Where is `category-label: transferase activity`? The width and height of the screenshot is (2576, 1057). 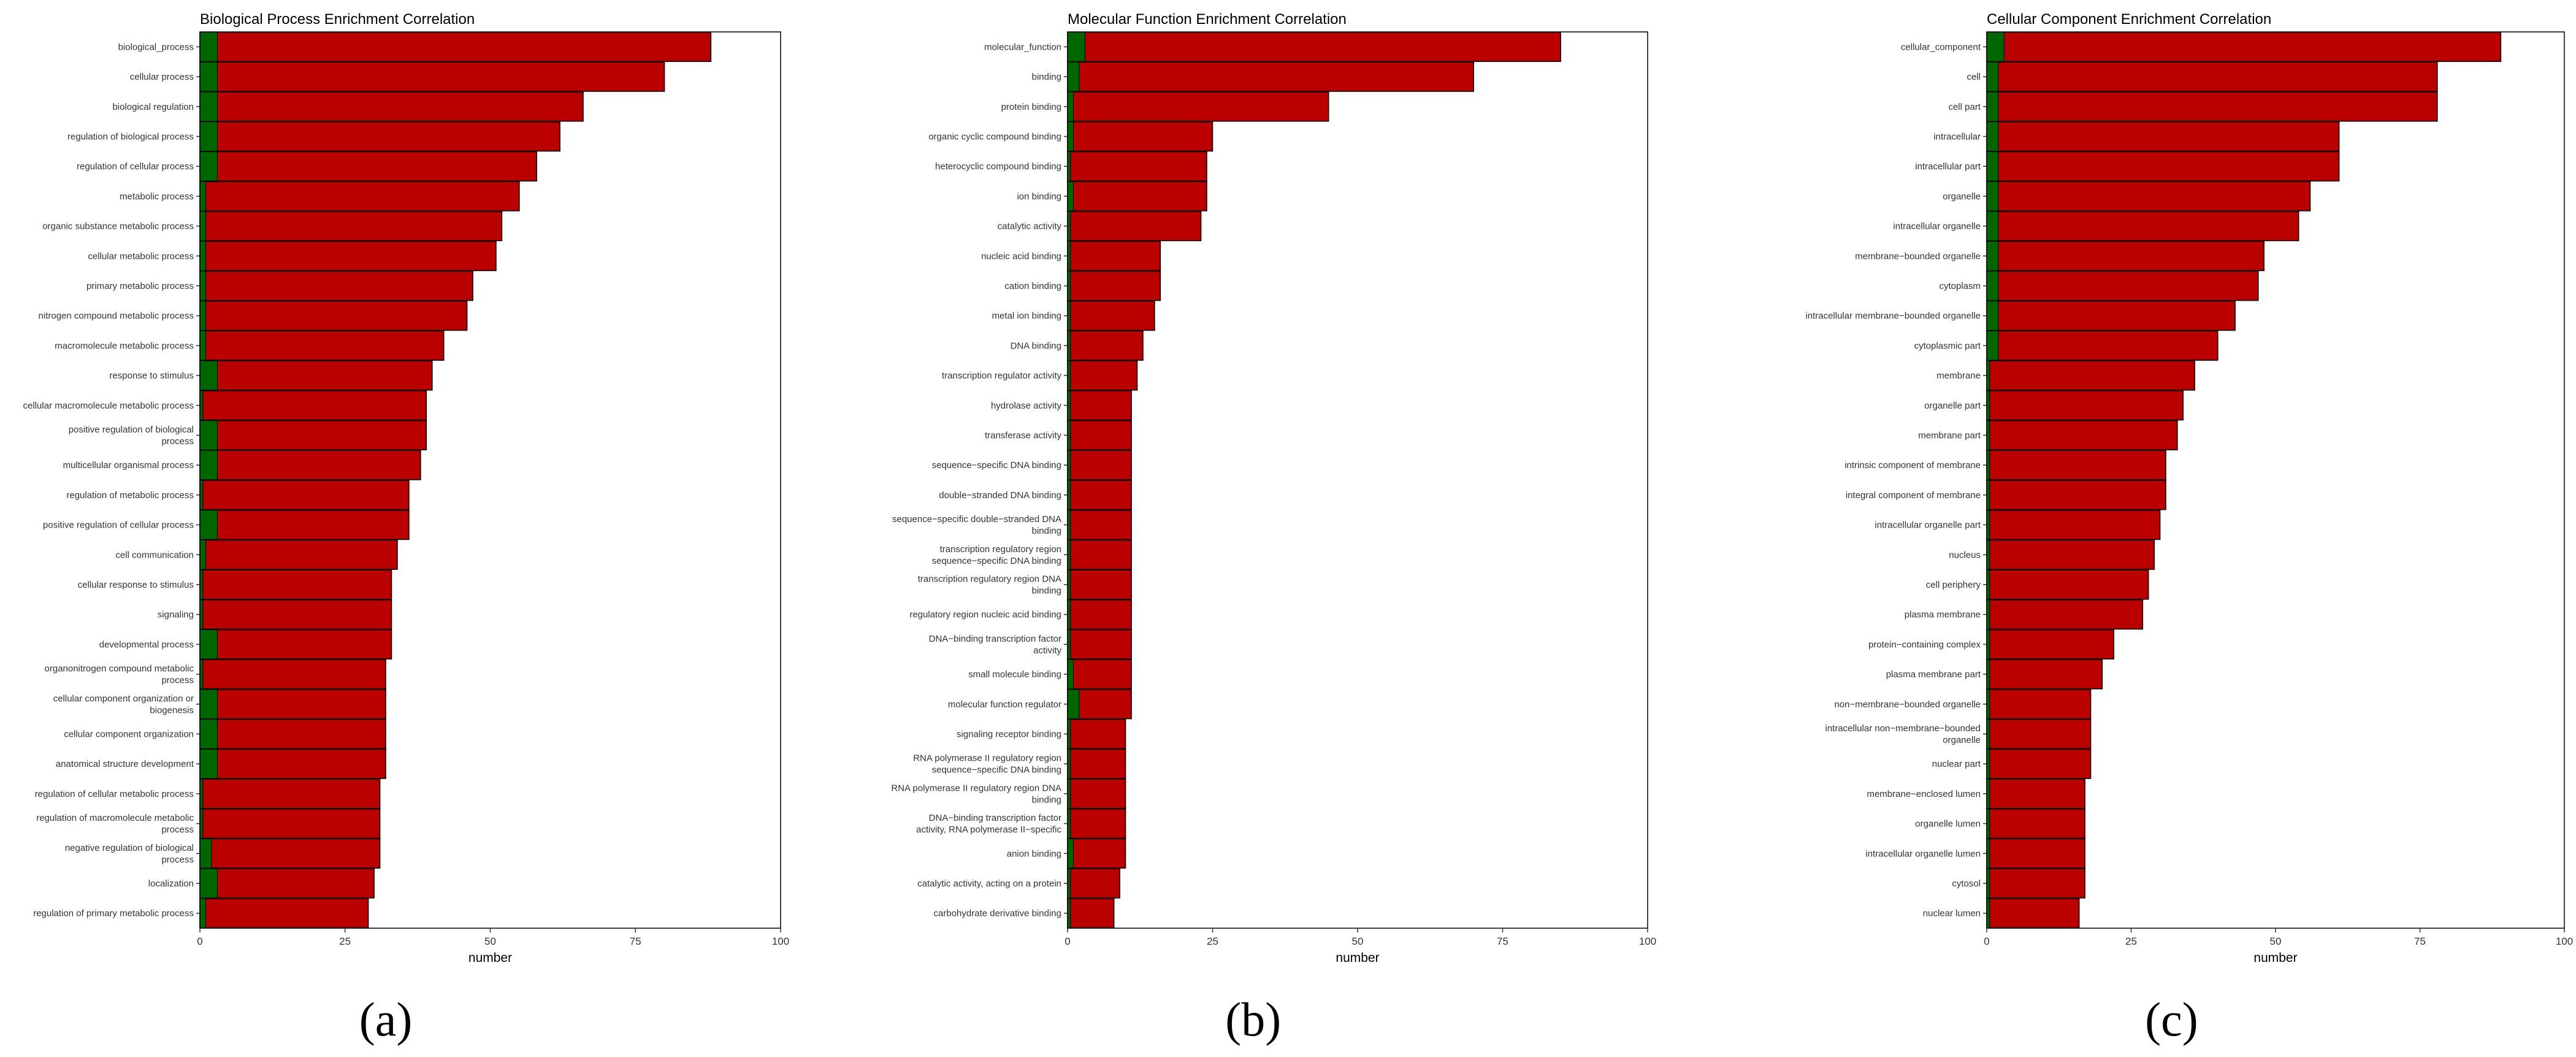 category-label: transferase activity is located at coordinates (1023, 435).